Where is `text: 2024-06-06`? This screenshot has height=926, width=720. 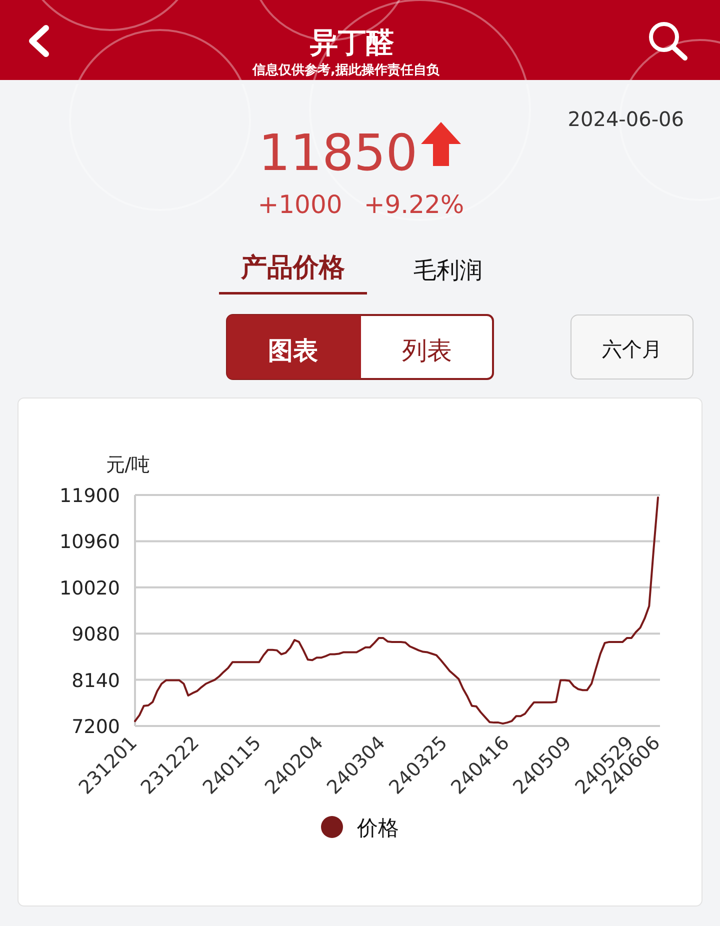 text: 2024-06-06 is located at coordinates (626, 119).